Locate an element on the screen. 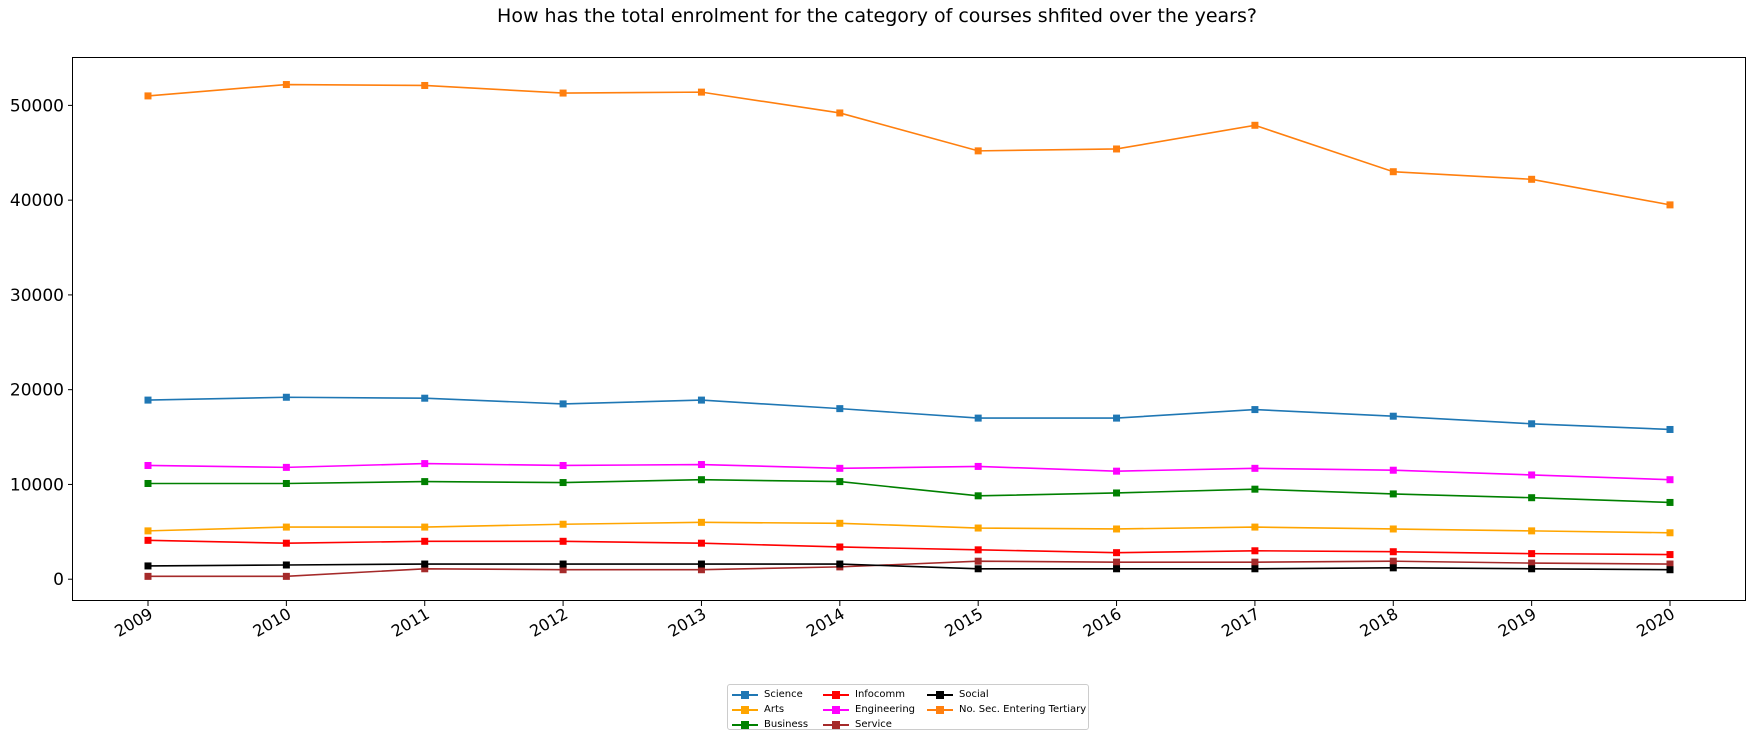  x-tick-label: 2012 is located at coordinates (548, 622).